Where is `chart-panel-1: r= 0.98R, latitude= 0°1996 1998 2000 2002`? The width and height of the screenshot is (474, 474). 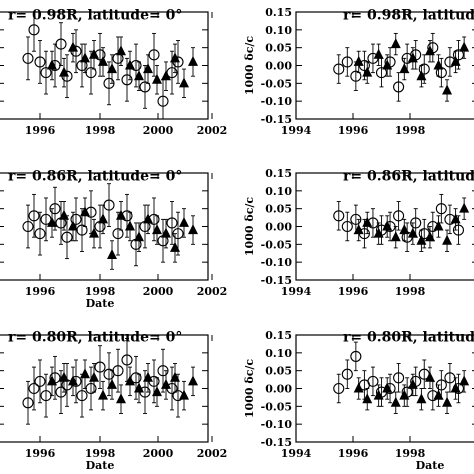
chart-panel-1: r= 0.98R, latitude= 0°1996 1998 2000 2002 is located at coordinates (113, 72).